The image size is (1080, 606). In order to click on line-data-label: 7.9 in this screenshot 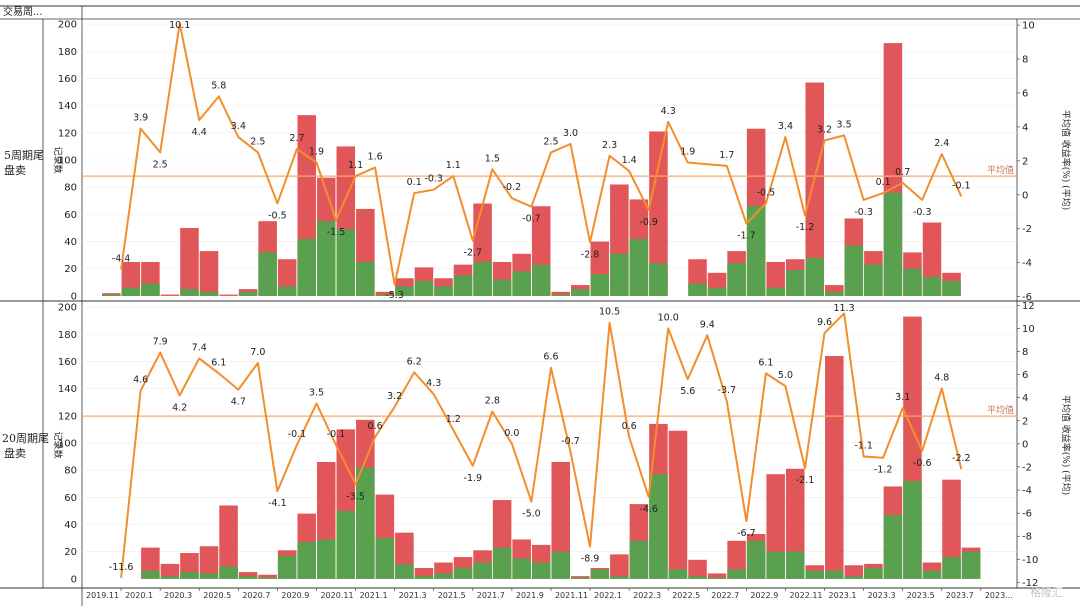, I will do `click(160, 342)`.